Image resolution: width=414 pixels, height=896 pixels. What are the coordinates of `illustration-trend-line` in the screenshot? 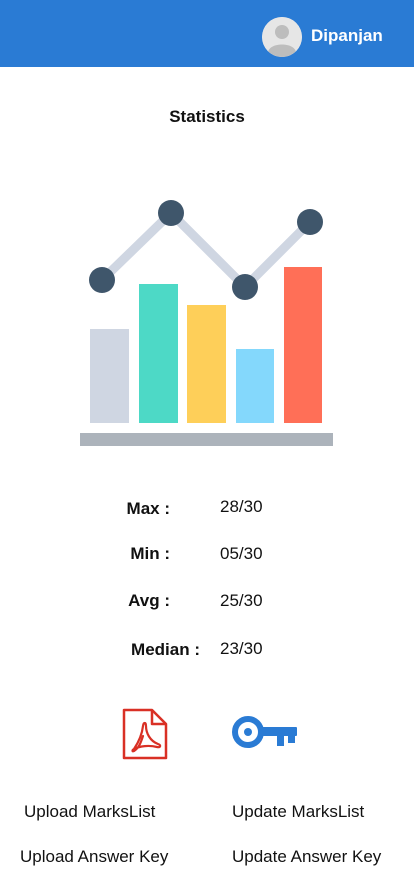 It's located at (206, 250).